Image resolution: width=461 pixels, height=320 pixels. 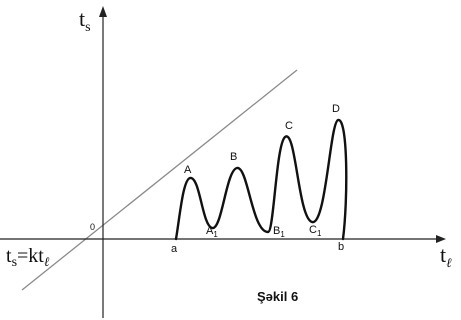 What do you see at coordinates (448, 262) in the screenshot?
I see `x-axis-label-sub: ℓ` at bounding box center [448, 262].